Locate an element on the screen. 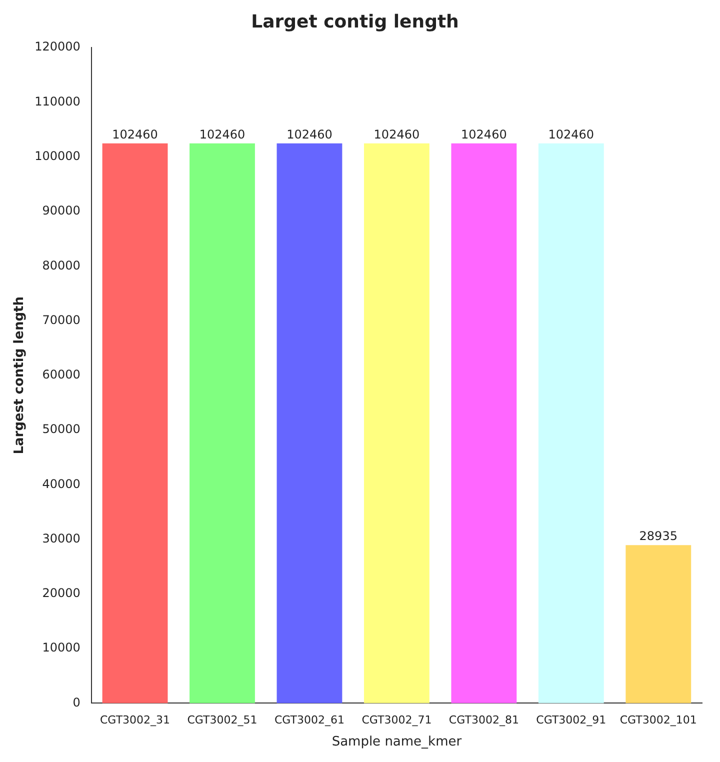 The width and height of the screenshot is (720, 762). y-tick-label: 120000 is located at coordinates (57, 47).